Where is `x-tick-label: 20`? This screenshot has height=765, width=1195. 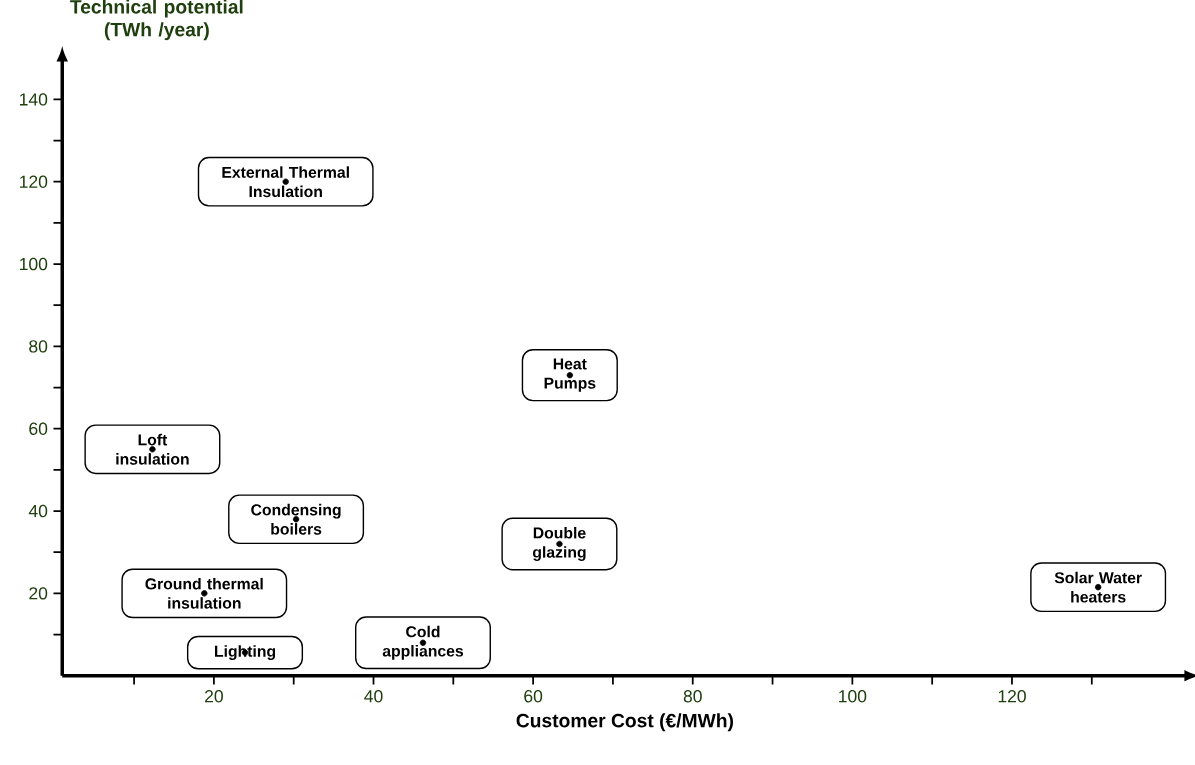
x-tick-label: 20 is located at coordinates (214, 696).